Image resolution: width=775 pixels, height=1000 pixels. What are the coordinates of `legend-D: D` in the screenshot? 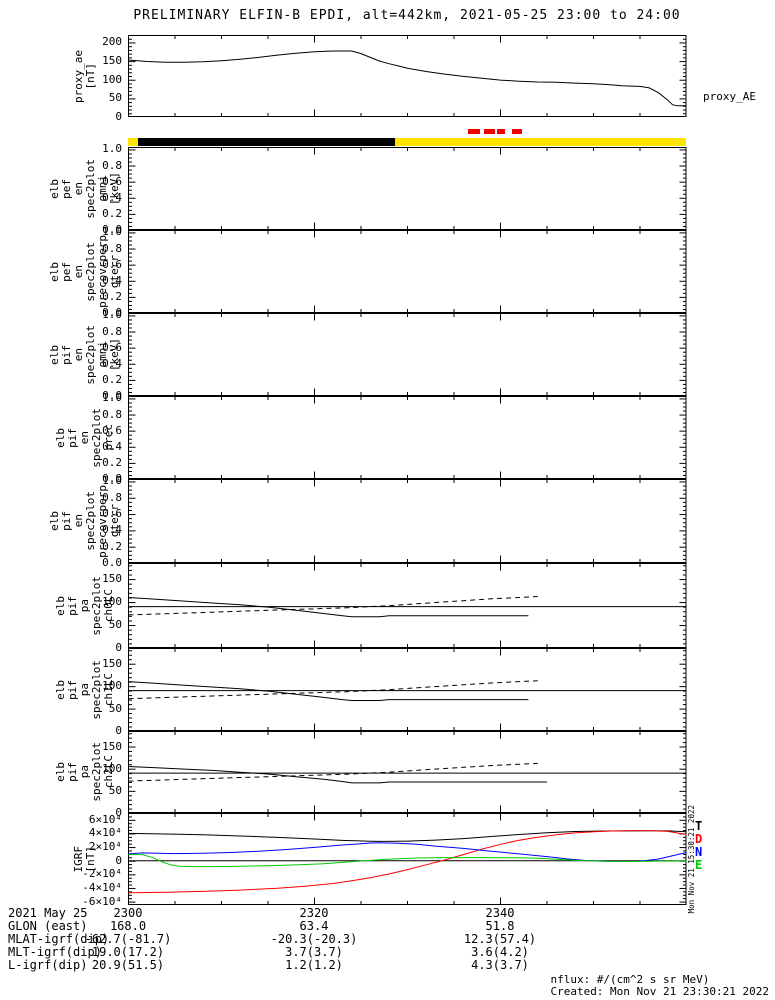 It's located at (699, 839).